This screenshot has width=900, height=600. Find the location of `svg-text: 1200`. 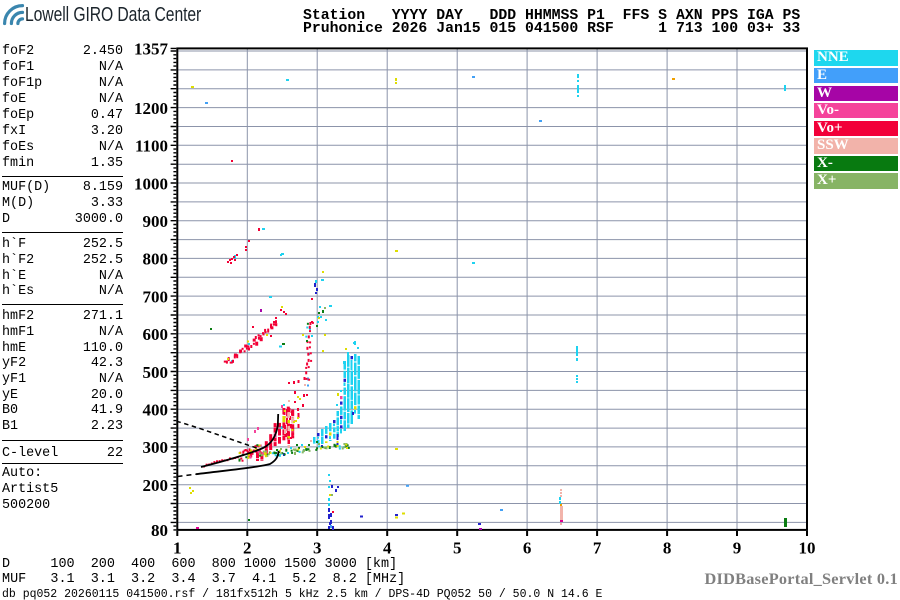

svg-text: 1200 is located at coordinates (151, 108).